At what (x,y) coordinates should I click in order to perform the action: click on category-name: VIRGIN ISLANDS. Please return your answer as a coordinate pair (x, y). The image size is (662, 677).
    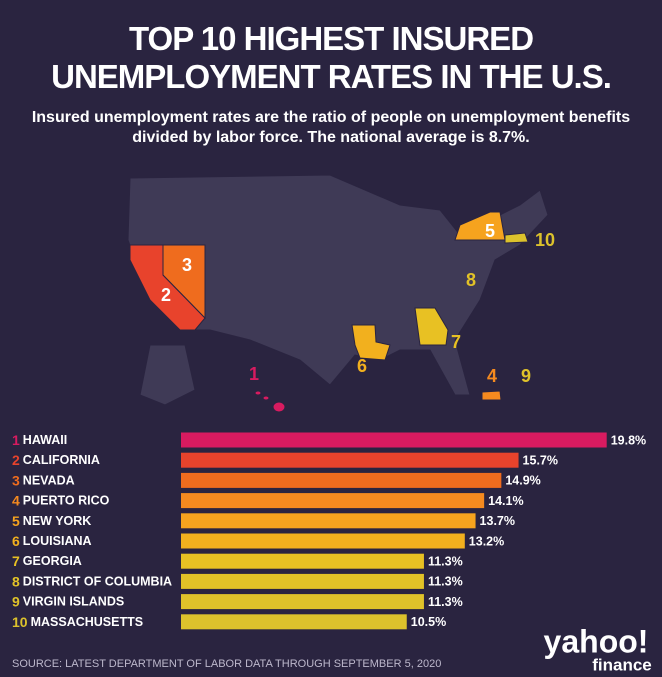
    Looking at the image, I should click on (73, 602).